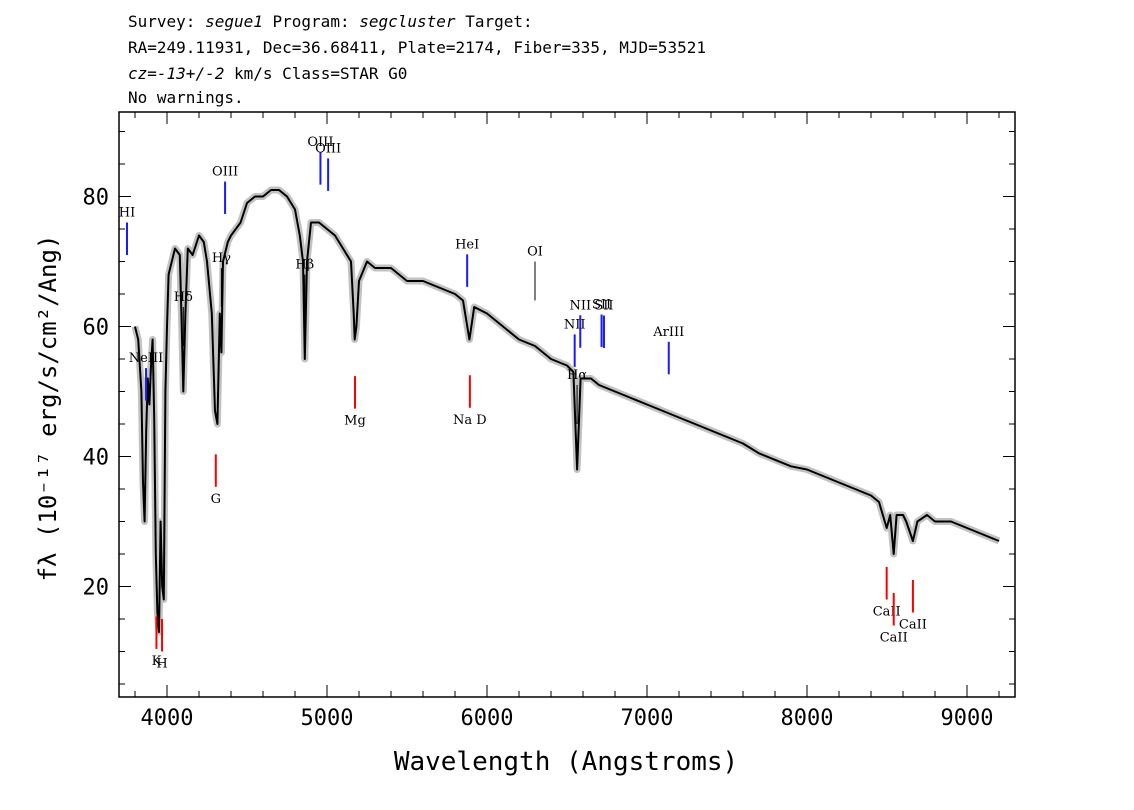  Describe the element at coordinates (157, 661) in the screenshot. I see `absorption-line-label: K` at that location.